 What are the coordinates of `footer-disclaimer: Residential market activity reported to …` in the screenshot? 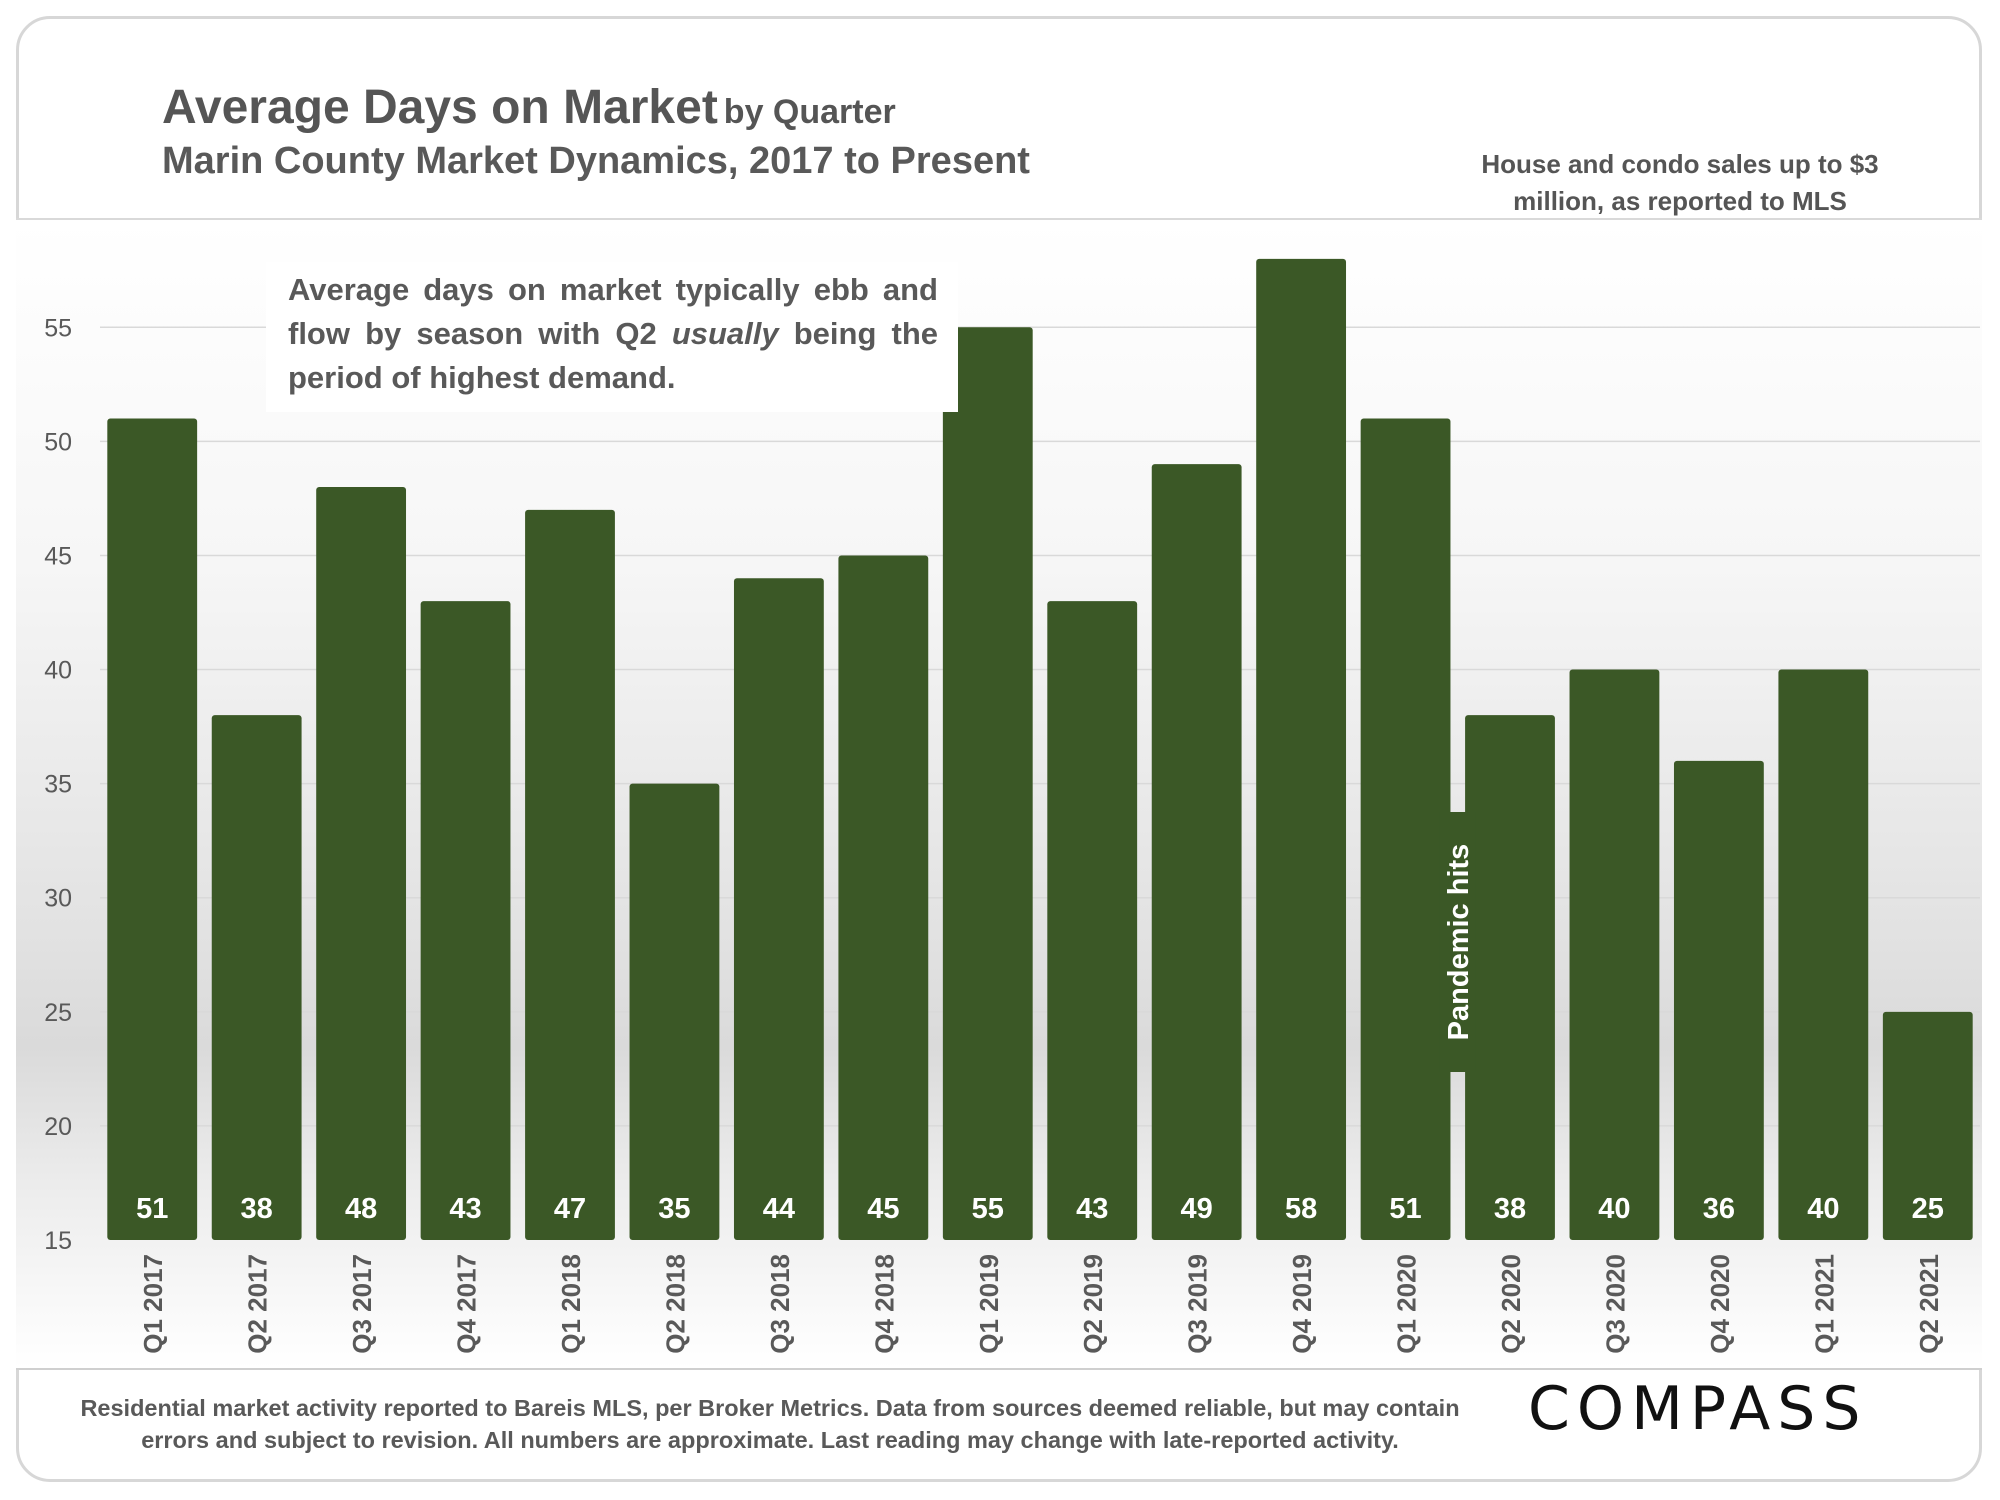 It's located at (770, 1424).